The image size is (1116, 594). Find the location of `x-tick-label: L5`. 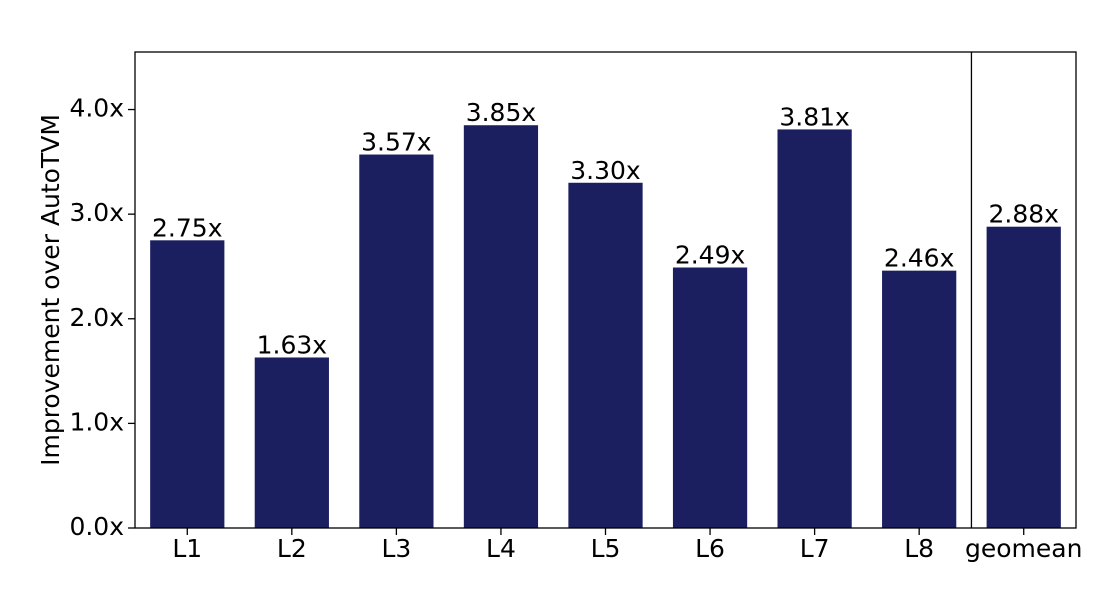

x-tick-label: L5 is located at coordinates (606, 548).